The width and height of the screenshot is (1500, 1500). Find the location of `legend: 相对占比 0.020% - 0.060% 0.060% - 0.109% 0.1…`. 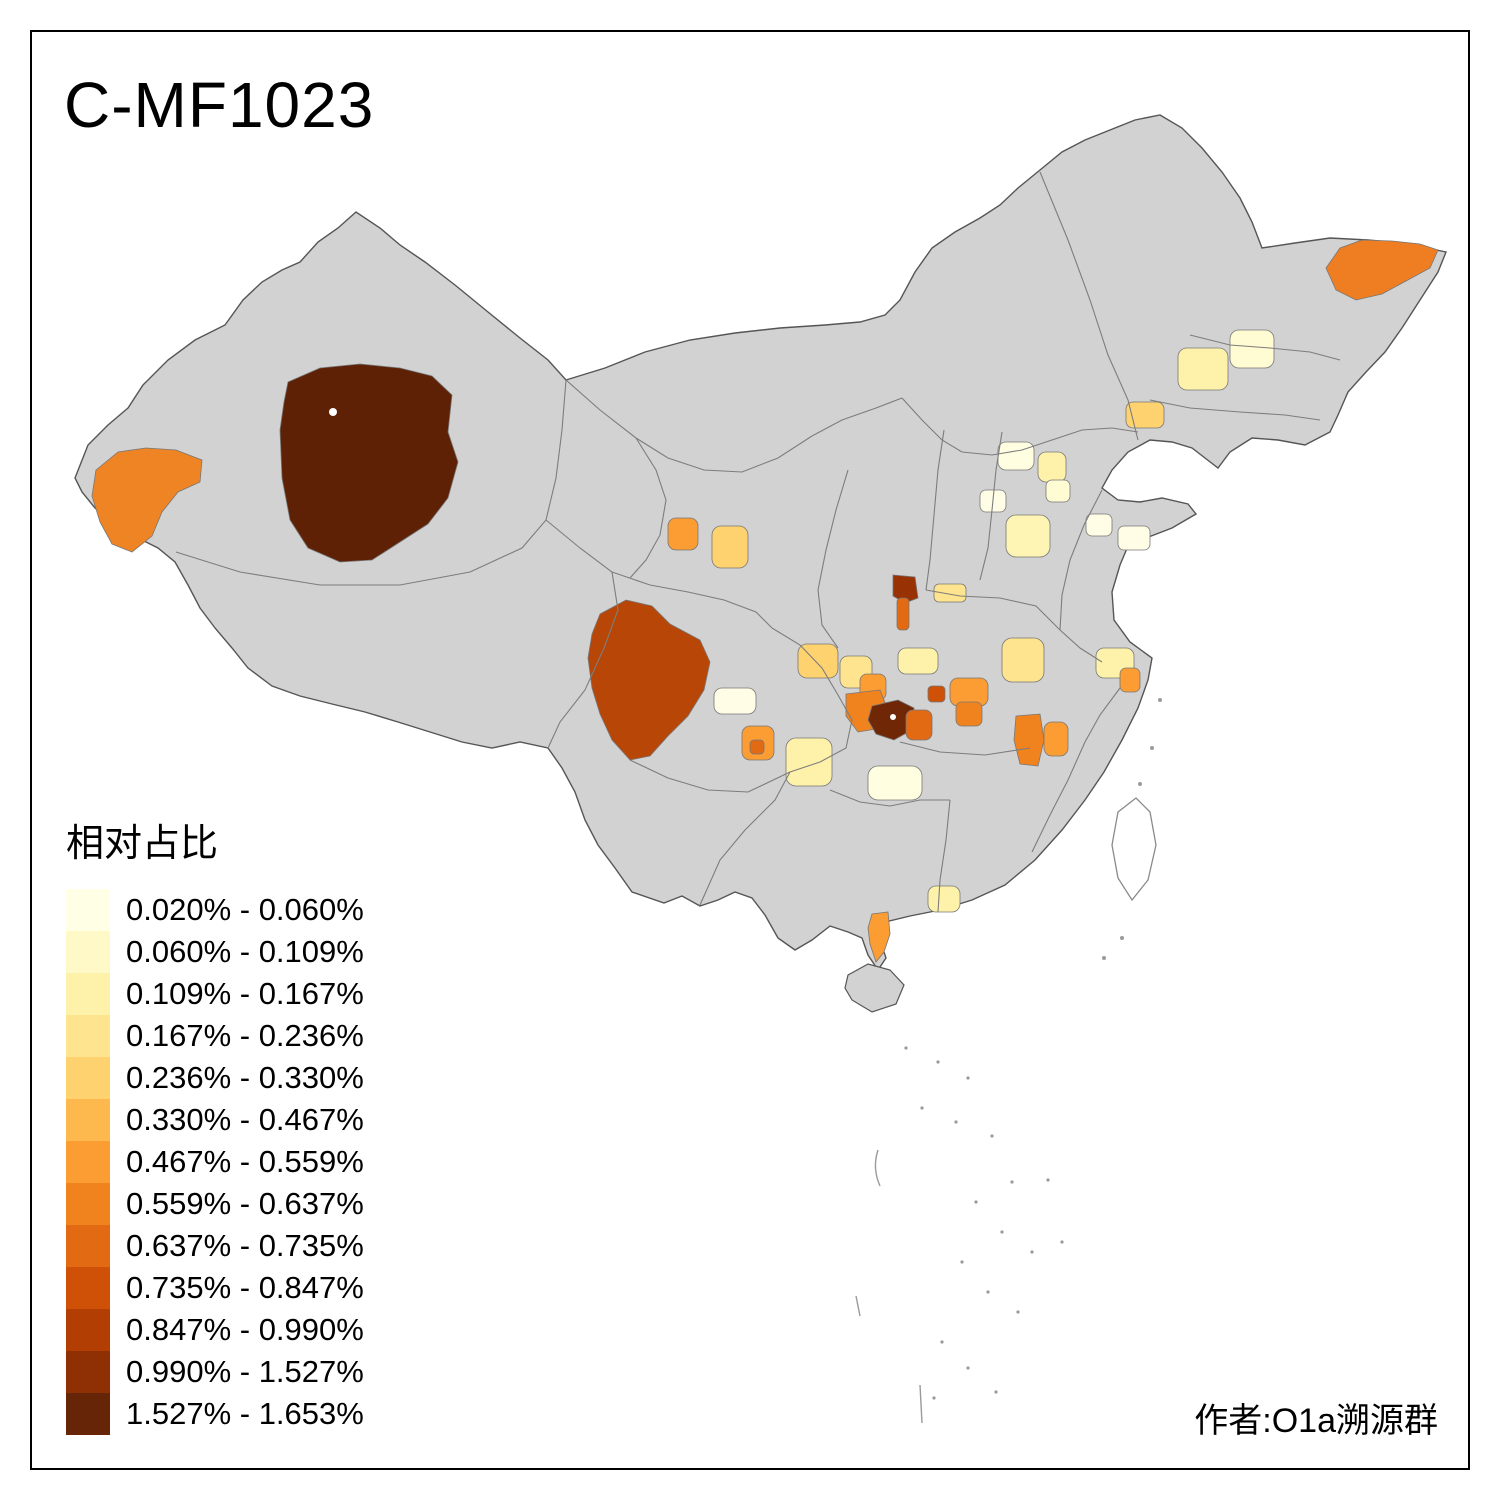

legend: 相对占比 0.020% - 0.060% 0.060% - 0.109% 0.1… is located at coordinates (276, 1123).